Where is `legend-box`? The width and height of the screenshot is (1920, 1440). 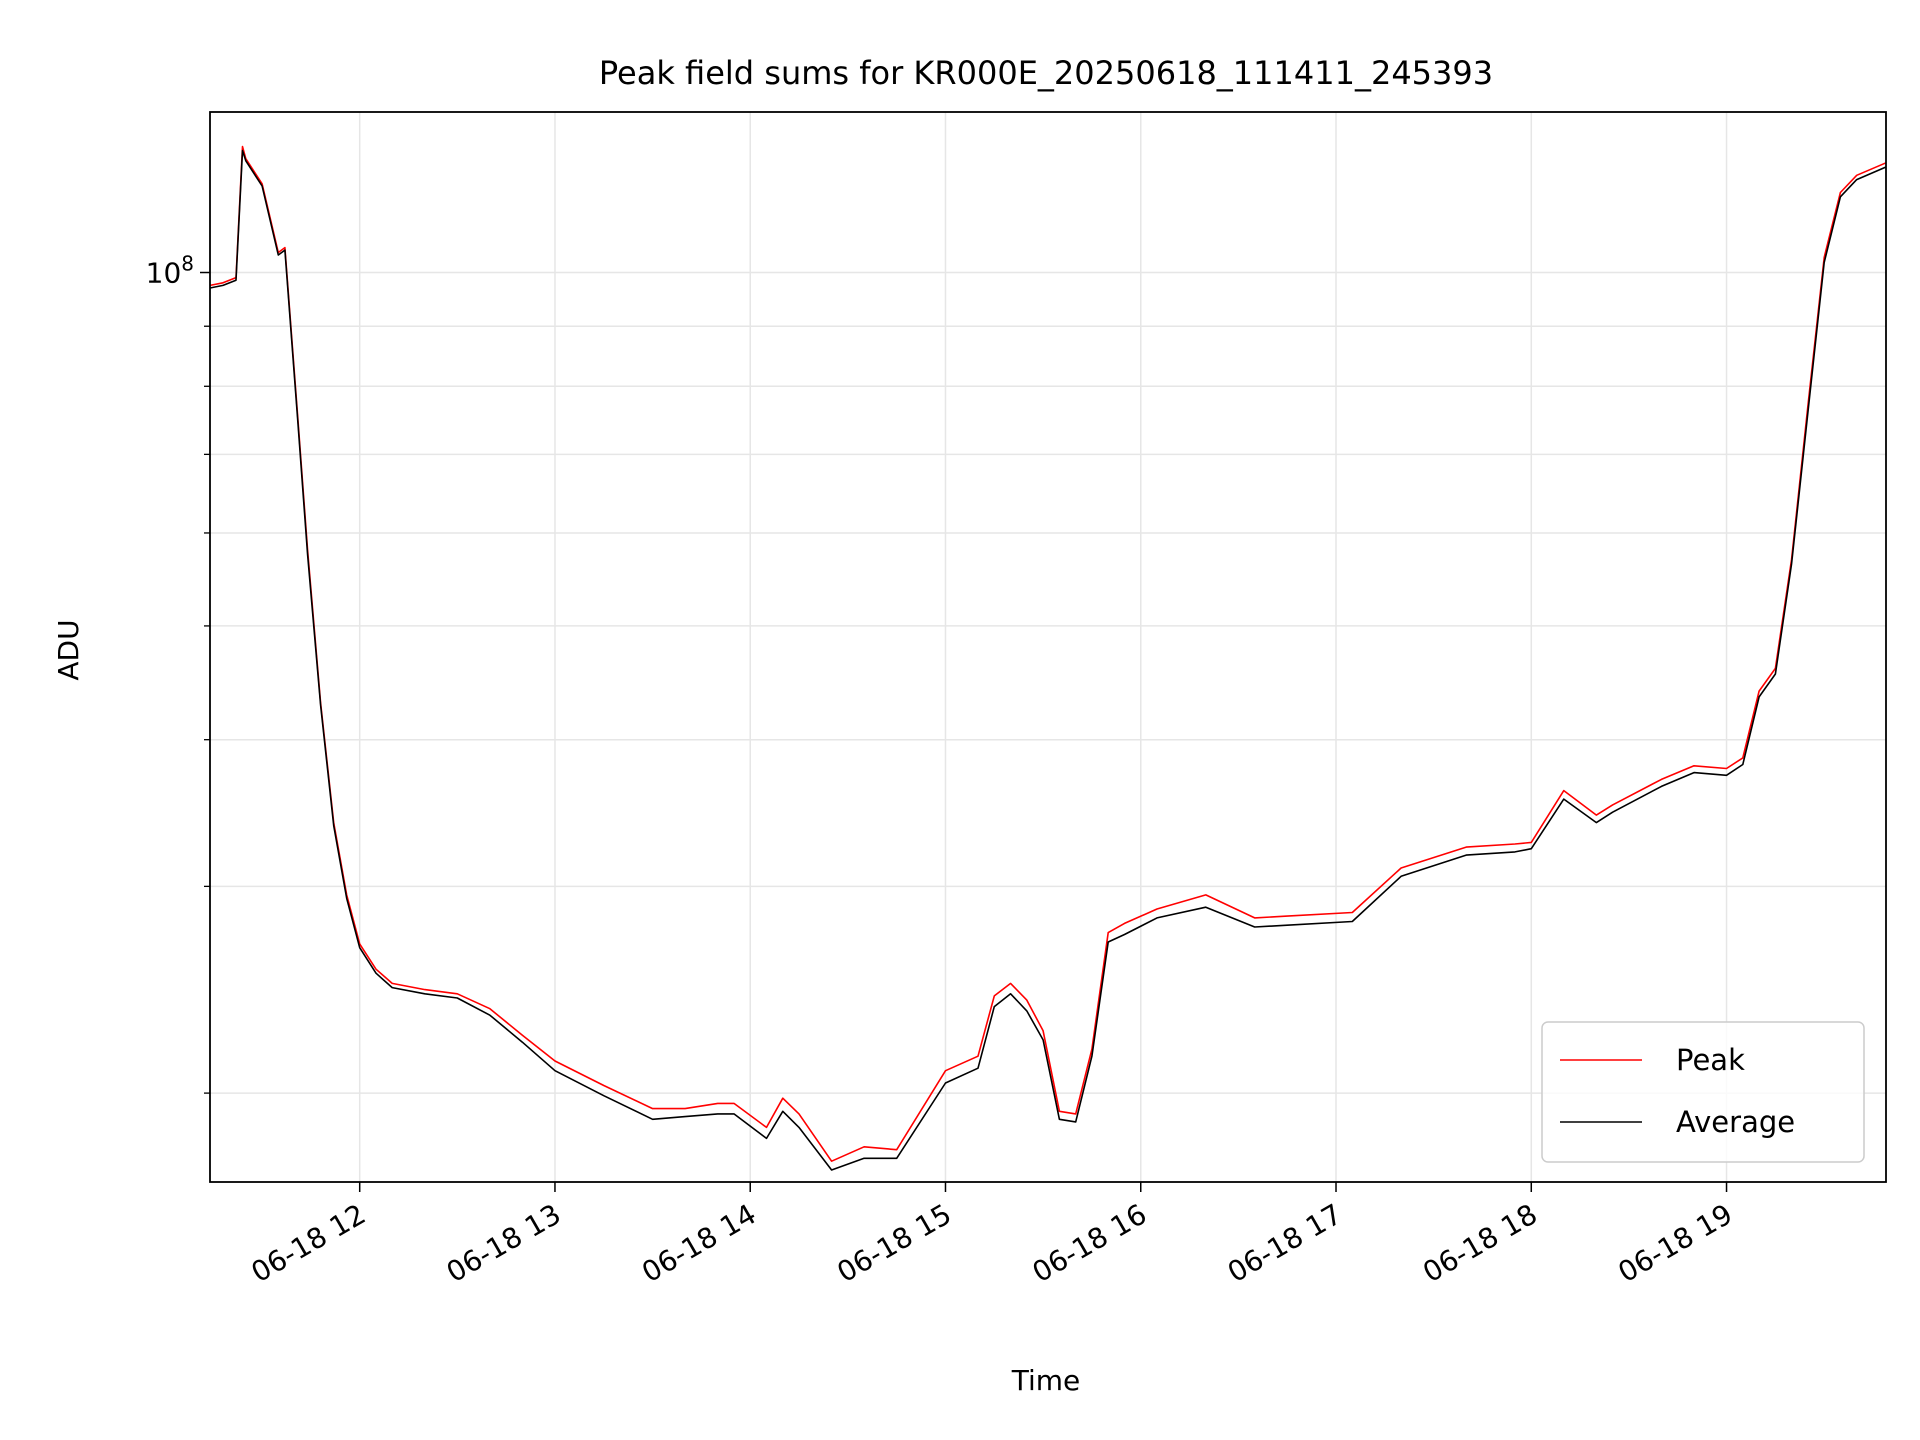 legend-box is located at coordinates (1703, 1092).